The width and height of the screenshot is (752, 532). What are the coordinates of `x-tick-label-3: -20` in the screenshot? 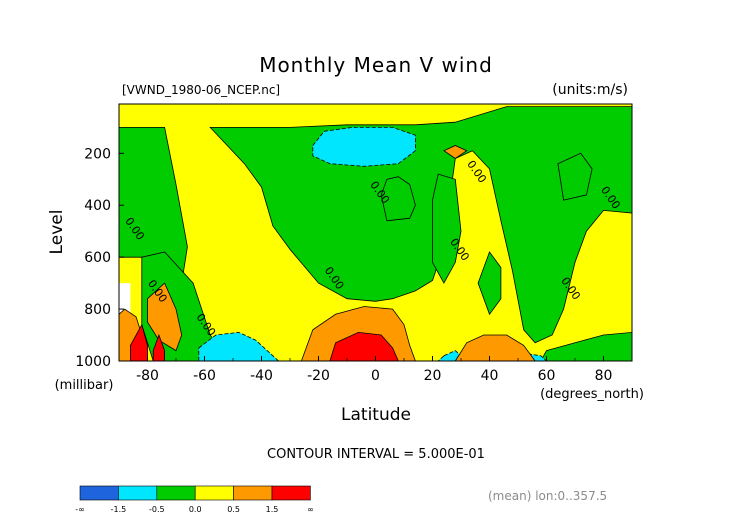 It's located at (318, 376).